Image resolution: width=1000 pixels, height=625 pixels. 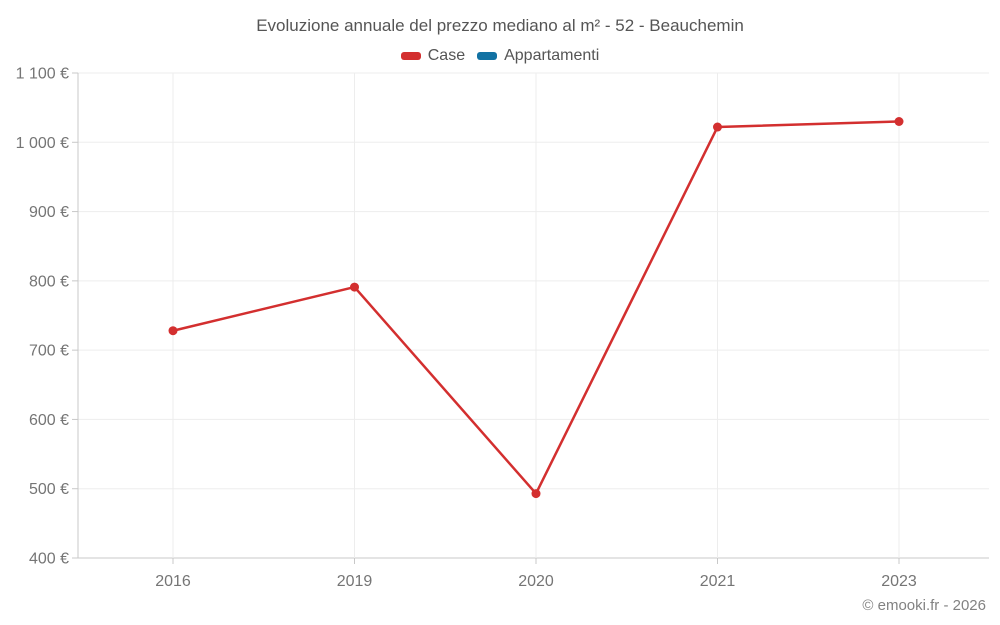 I want to click on legend: Case Appartamenti, so click(x=500, y=56).